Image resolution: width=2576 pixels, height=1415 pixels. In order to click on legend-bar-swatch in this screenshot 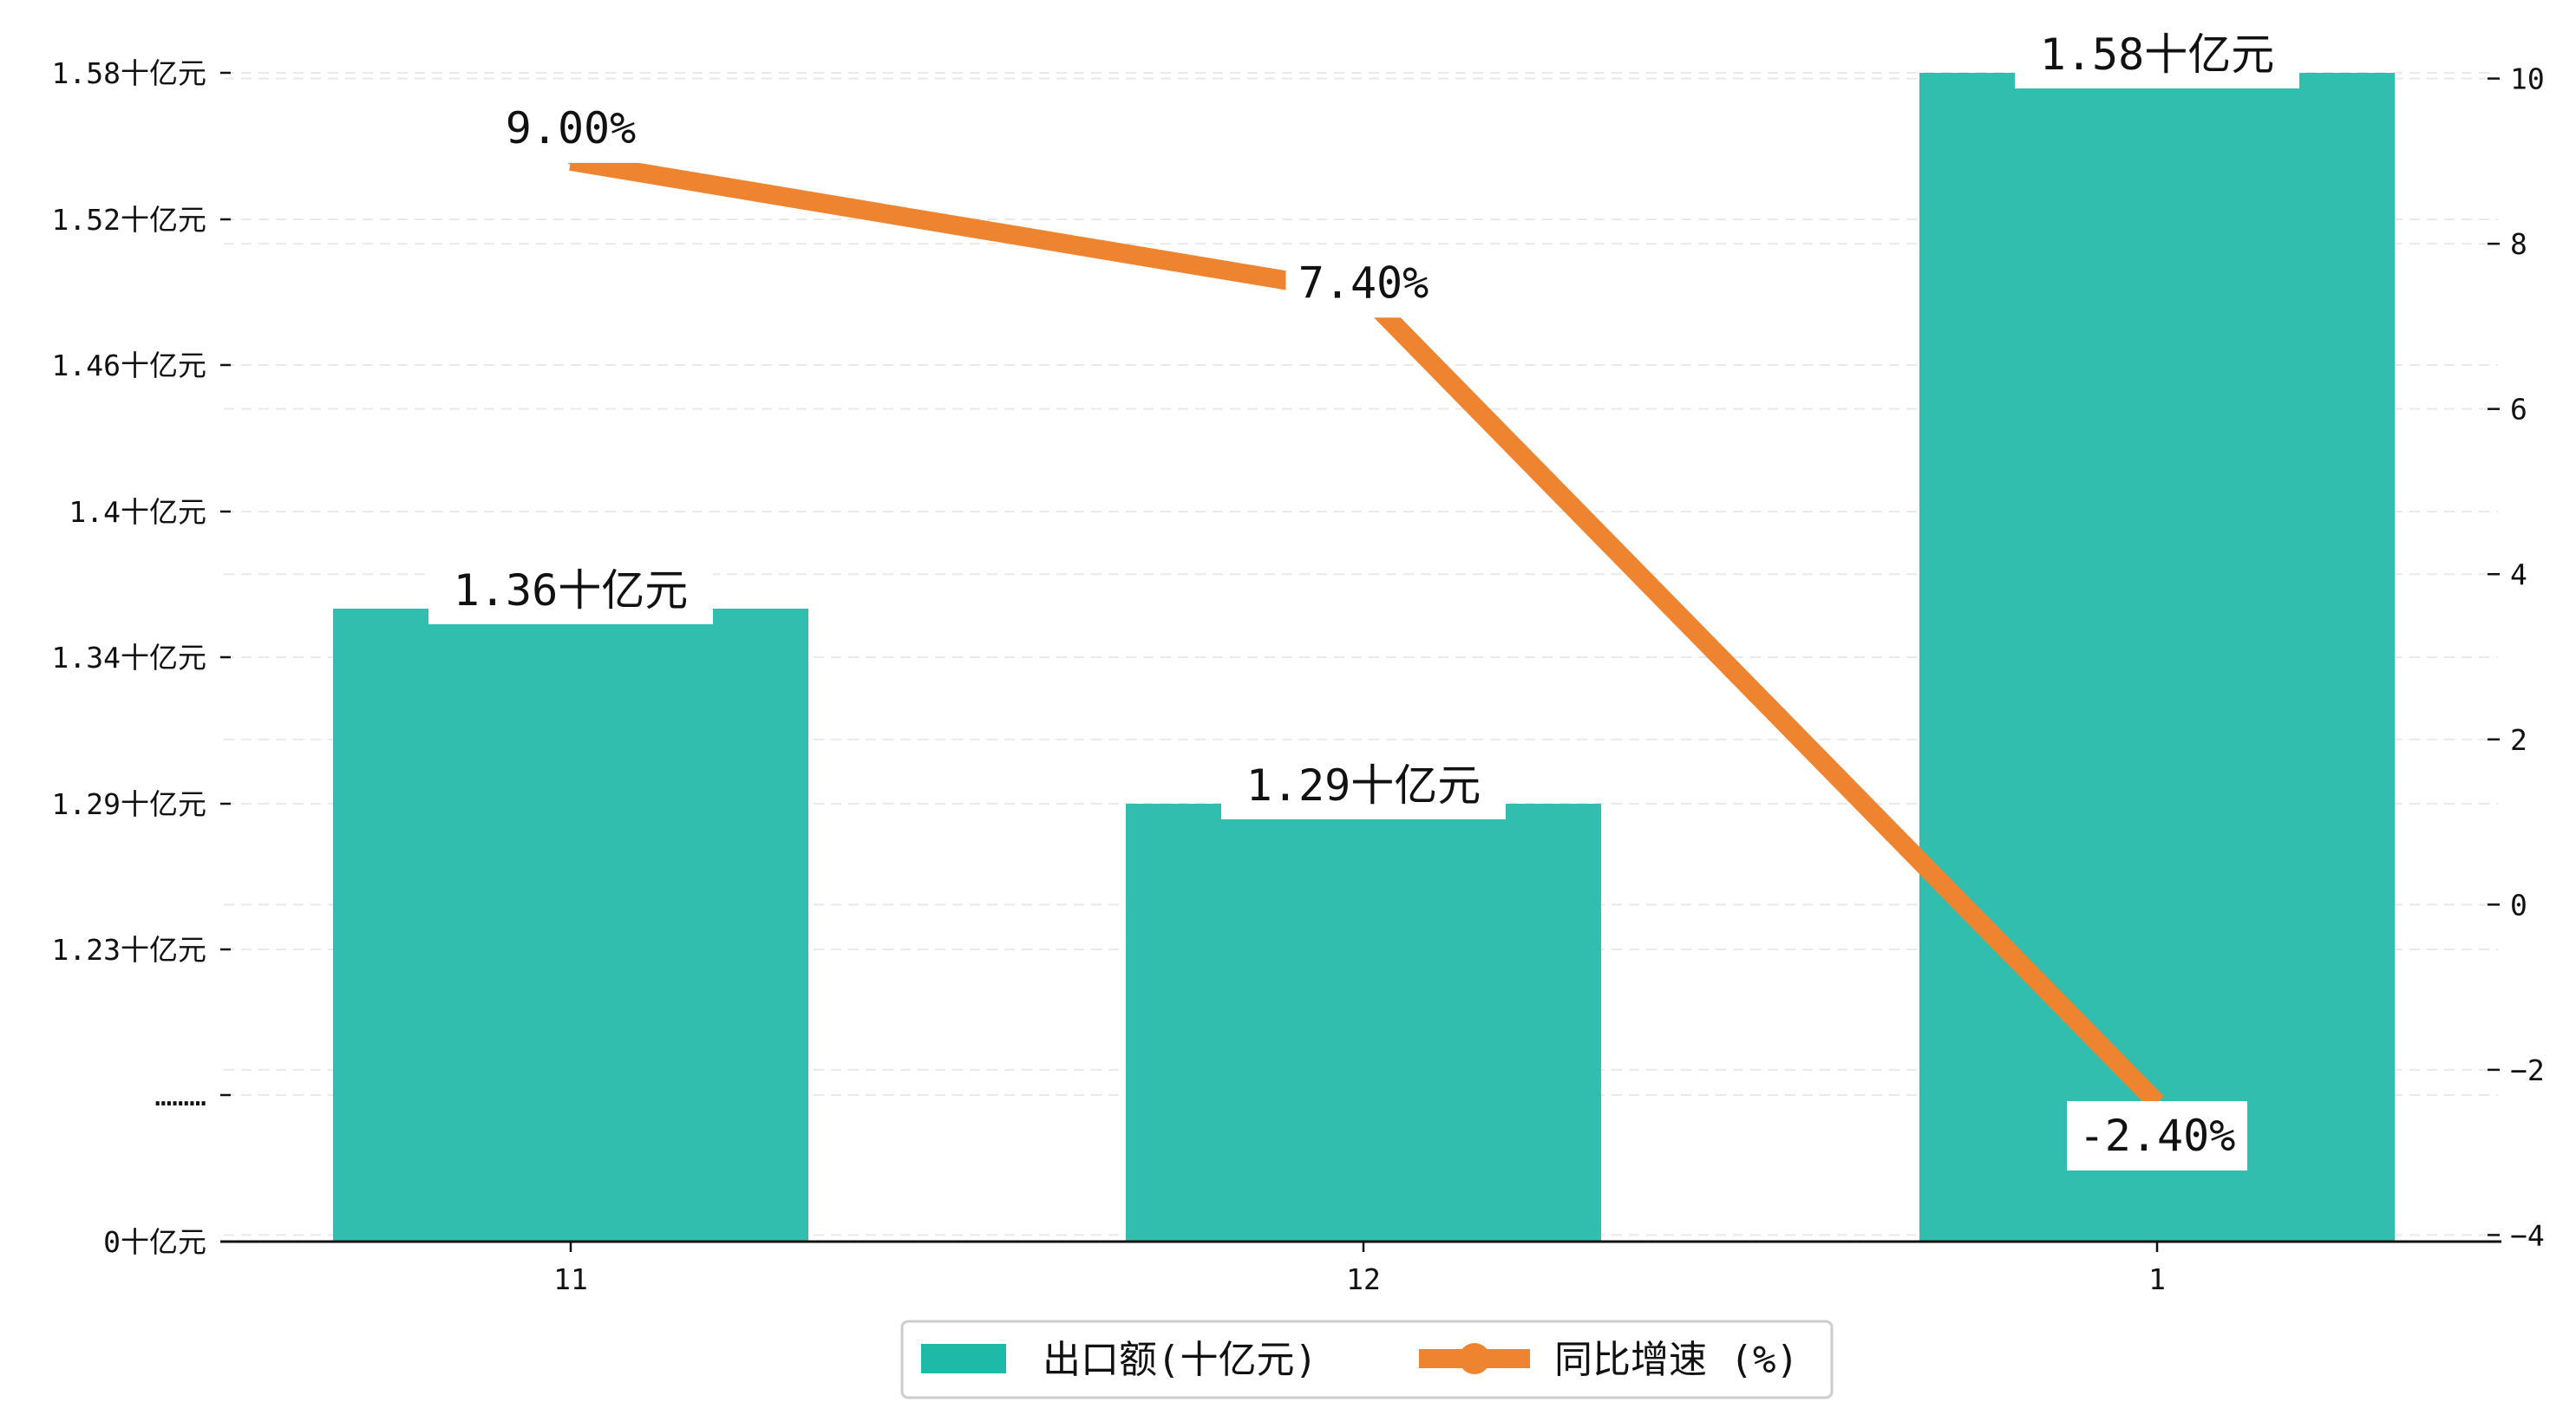, I will do `click(963, 1358)`.